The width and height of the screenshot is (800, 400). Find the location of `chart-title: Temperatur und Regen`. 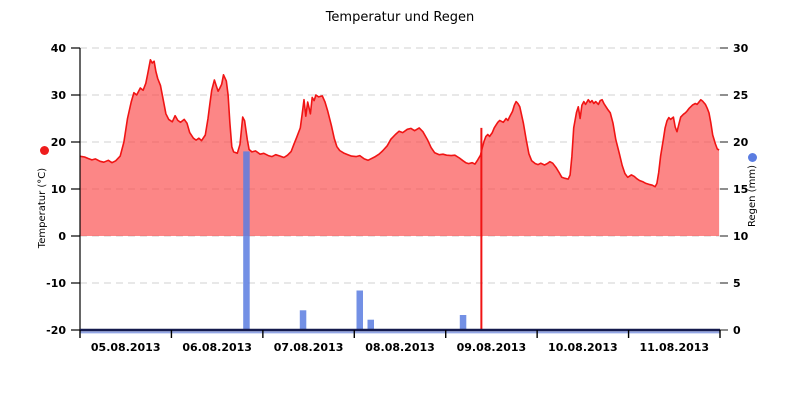

chart-title: Temperatur und Regen is located at coordinates (400, 17).